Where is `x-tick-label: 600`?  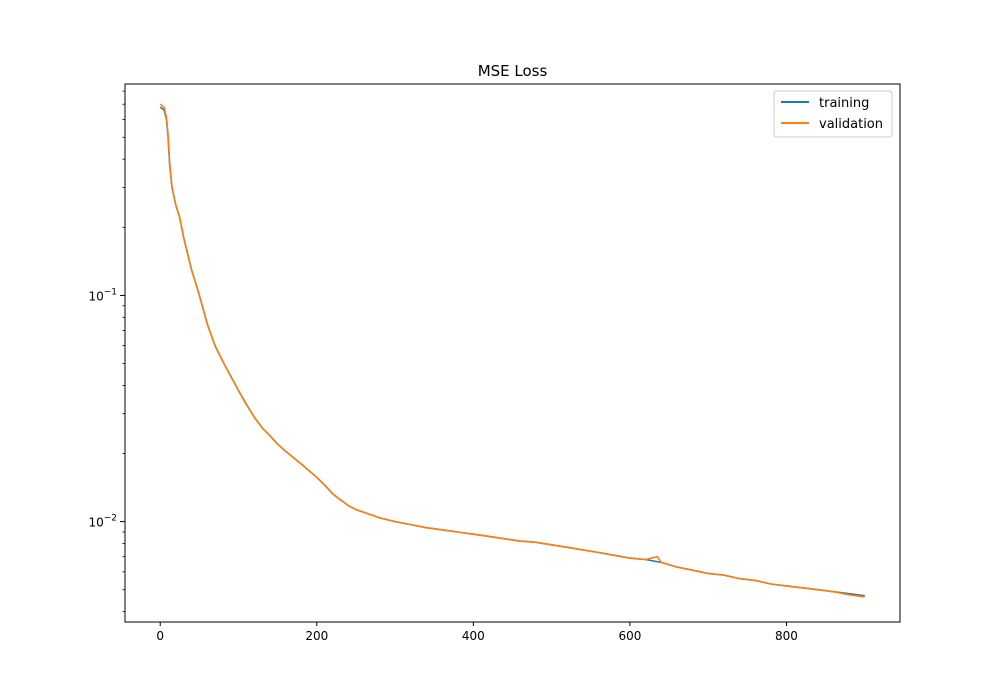 x-tick-label: 600 is located at coordinates (629, 636).